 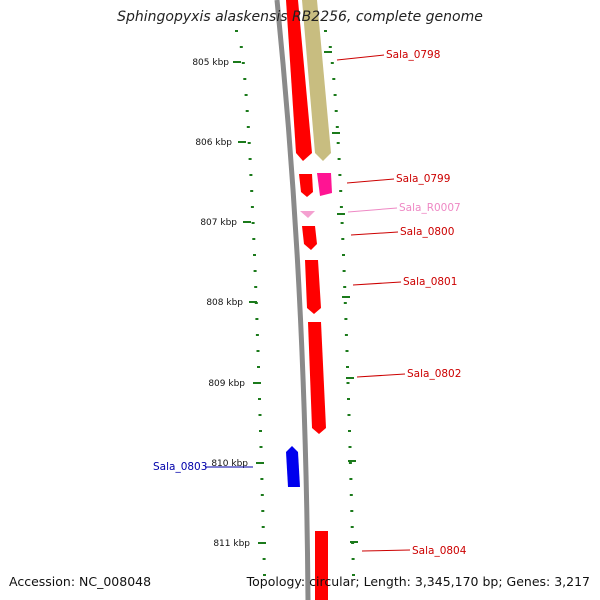 I want to click on gene-label-sala-0802: Sala_0802, so click(x=434, y=374).